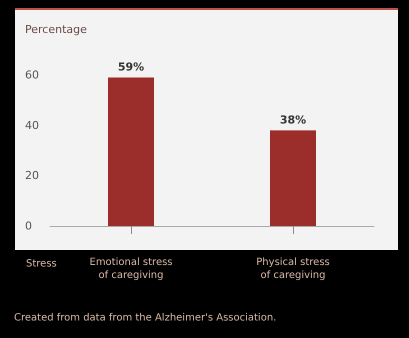 Image resolution: width=409 pixels, height=338 pixels. I want to click on data-label: 59%, so click(131, 67).